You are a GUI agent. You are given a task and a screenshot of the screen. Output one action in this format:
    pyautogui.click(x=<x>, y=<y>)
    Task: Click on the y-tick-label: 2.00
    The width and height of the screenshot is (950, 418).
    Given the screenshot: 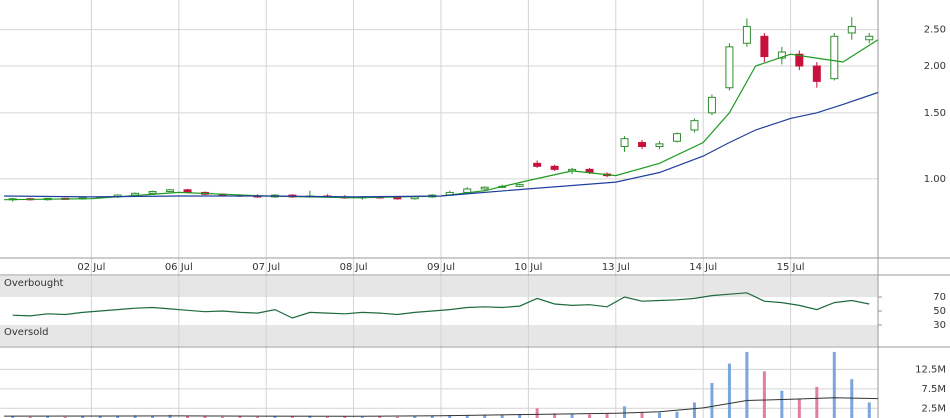 What is the action you would take?
    pyautogui.click(x=935, y=66)
    